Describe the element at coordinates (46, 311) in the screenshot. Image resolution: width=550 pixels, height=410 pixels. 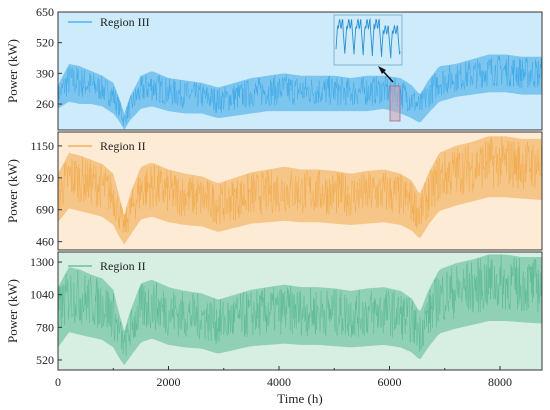
I see `y-axis-ticks: 520 780 1040 1300` at that location.